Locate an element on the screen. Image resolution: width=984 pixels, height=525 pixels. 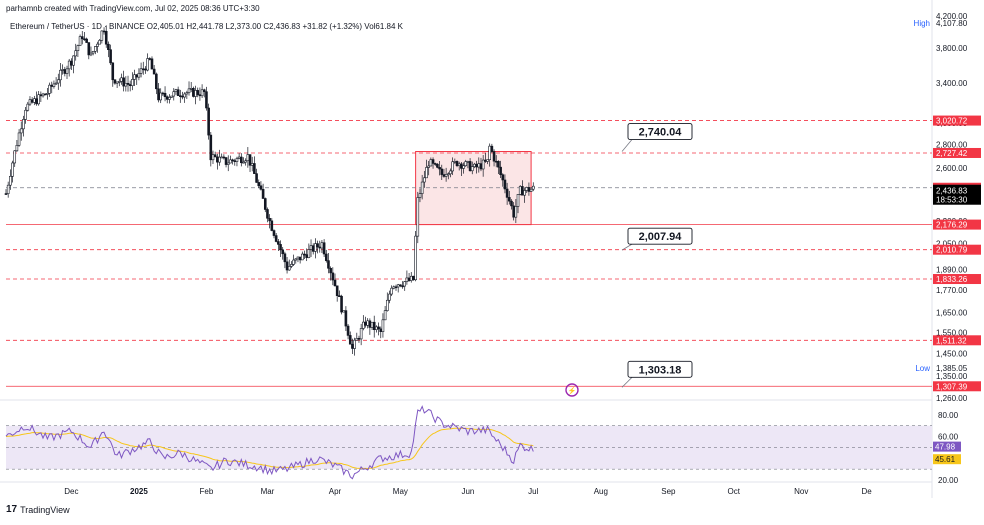
price-tick-label: 3,400.00 is located at coordinates (952, 83).